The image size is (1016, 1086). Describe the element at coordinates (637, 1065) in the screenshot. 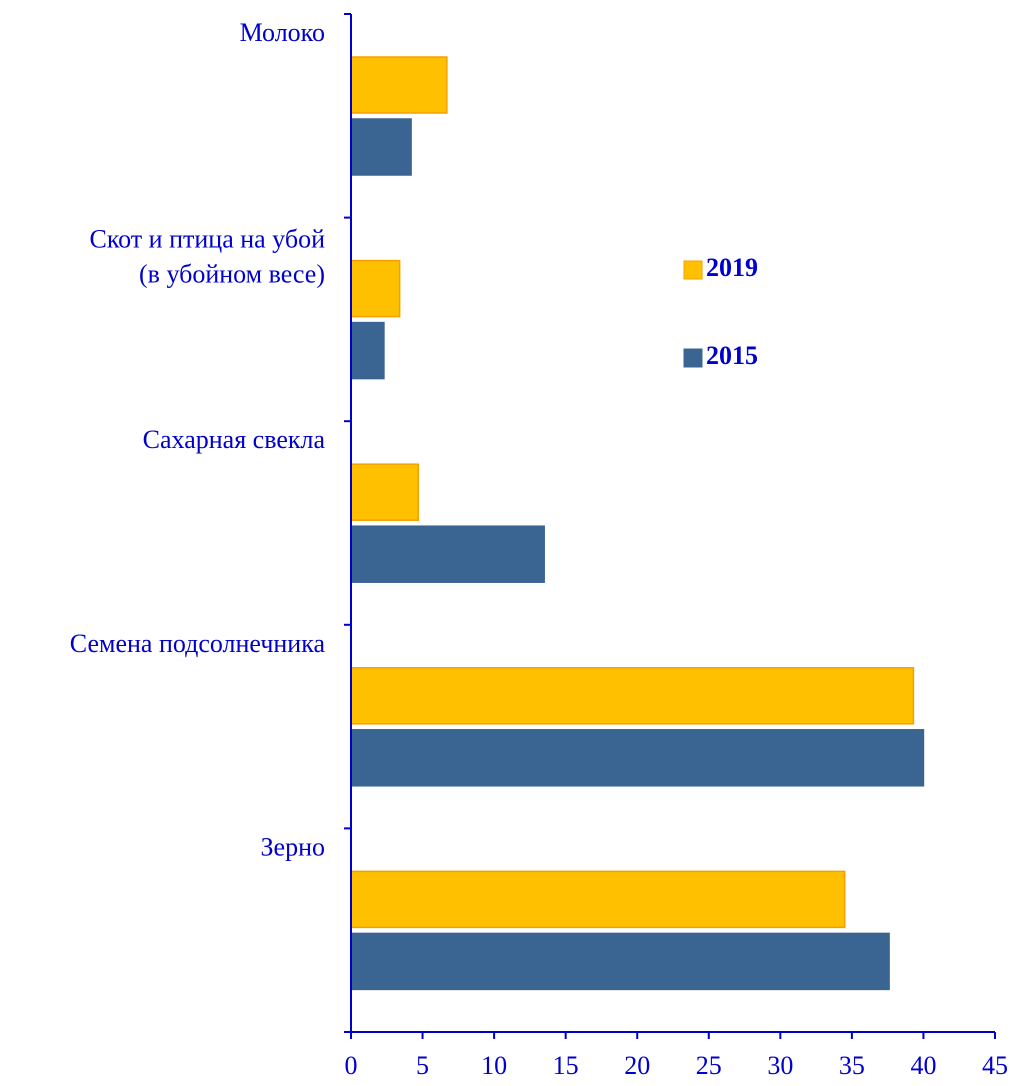

I see `x-tick-label: 20` at that location.